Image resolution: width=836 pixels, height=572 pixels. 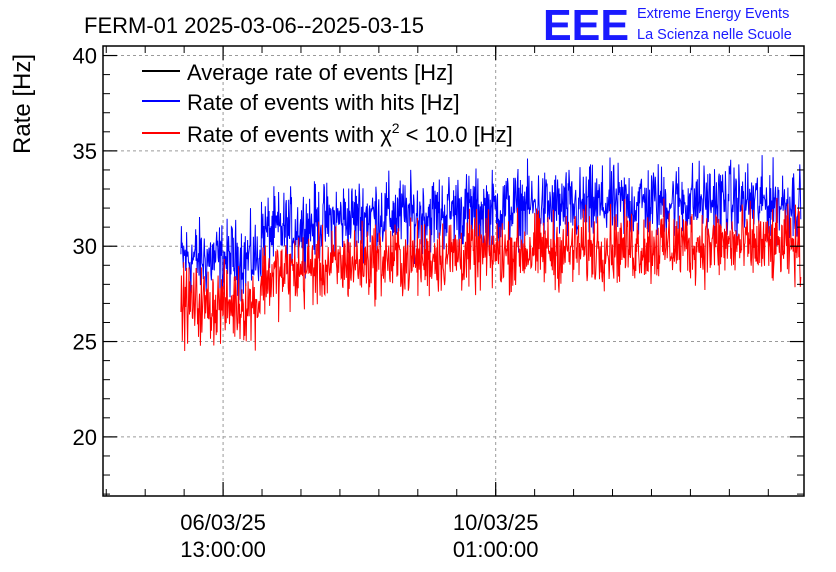 I want to click on y-tick-label: 20, so click(x=85, y=437).